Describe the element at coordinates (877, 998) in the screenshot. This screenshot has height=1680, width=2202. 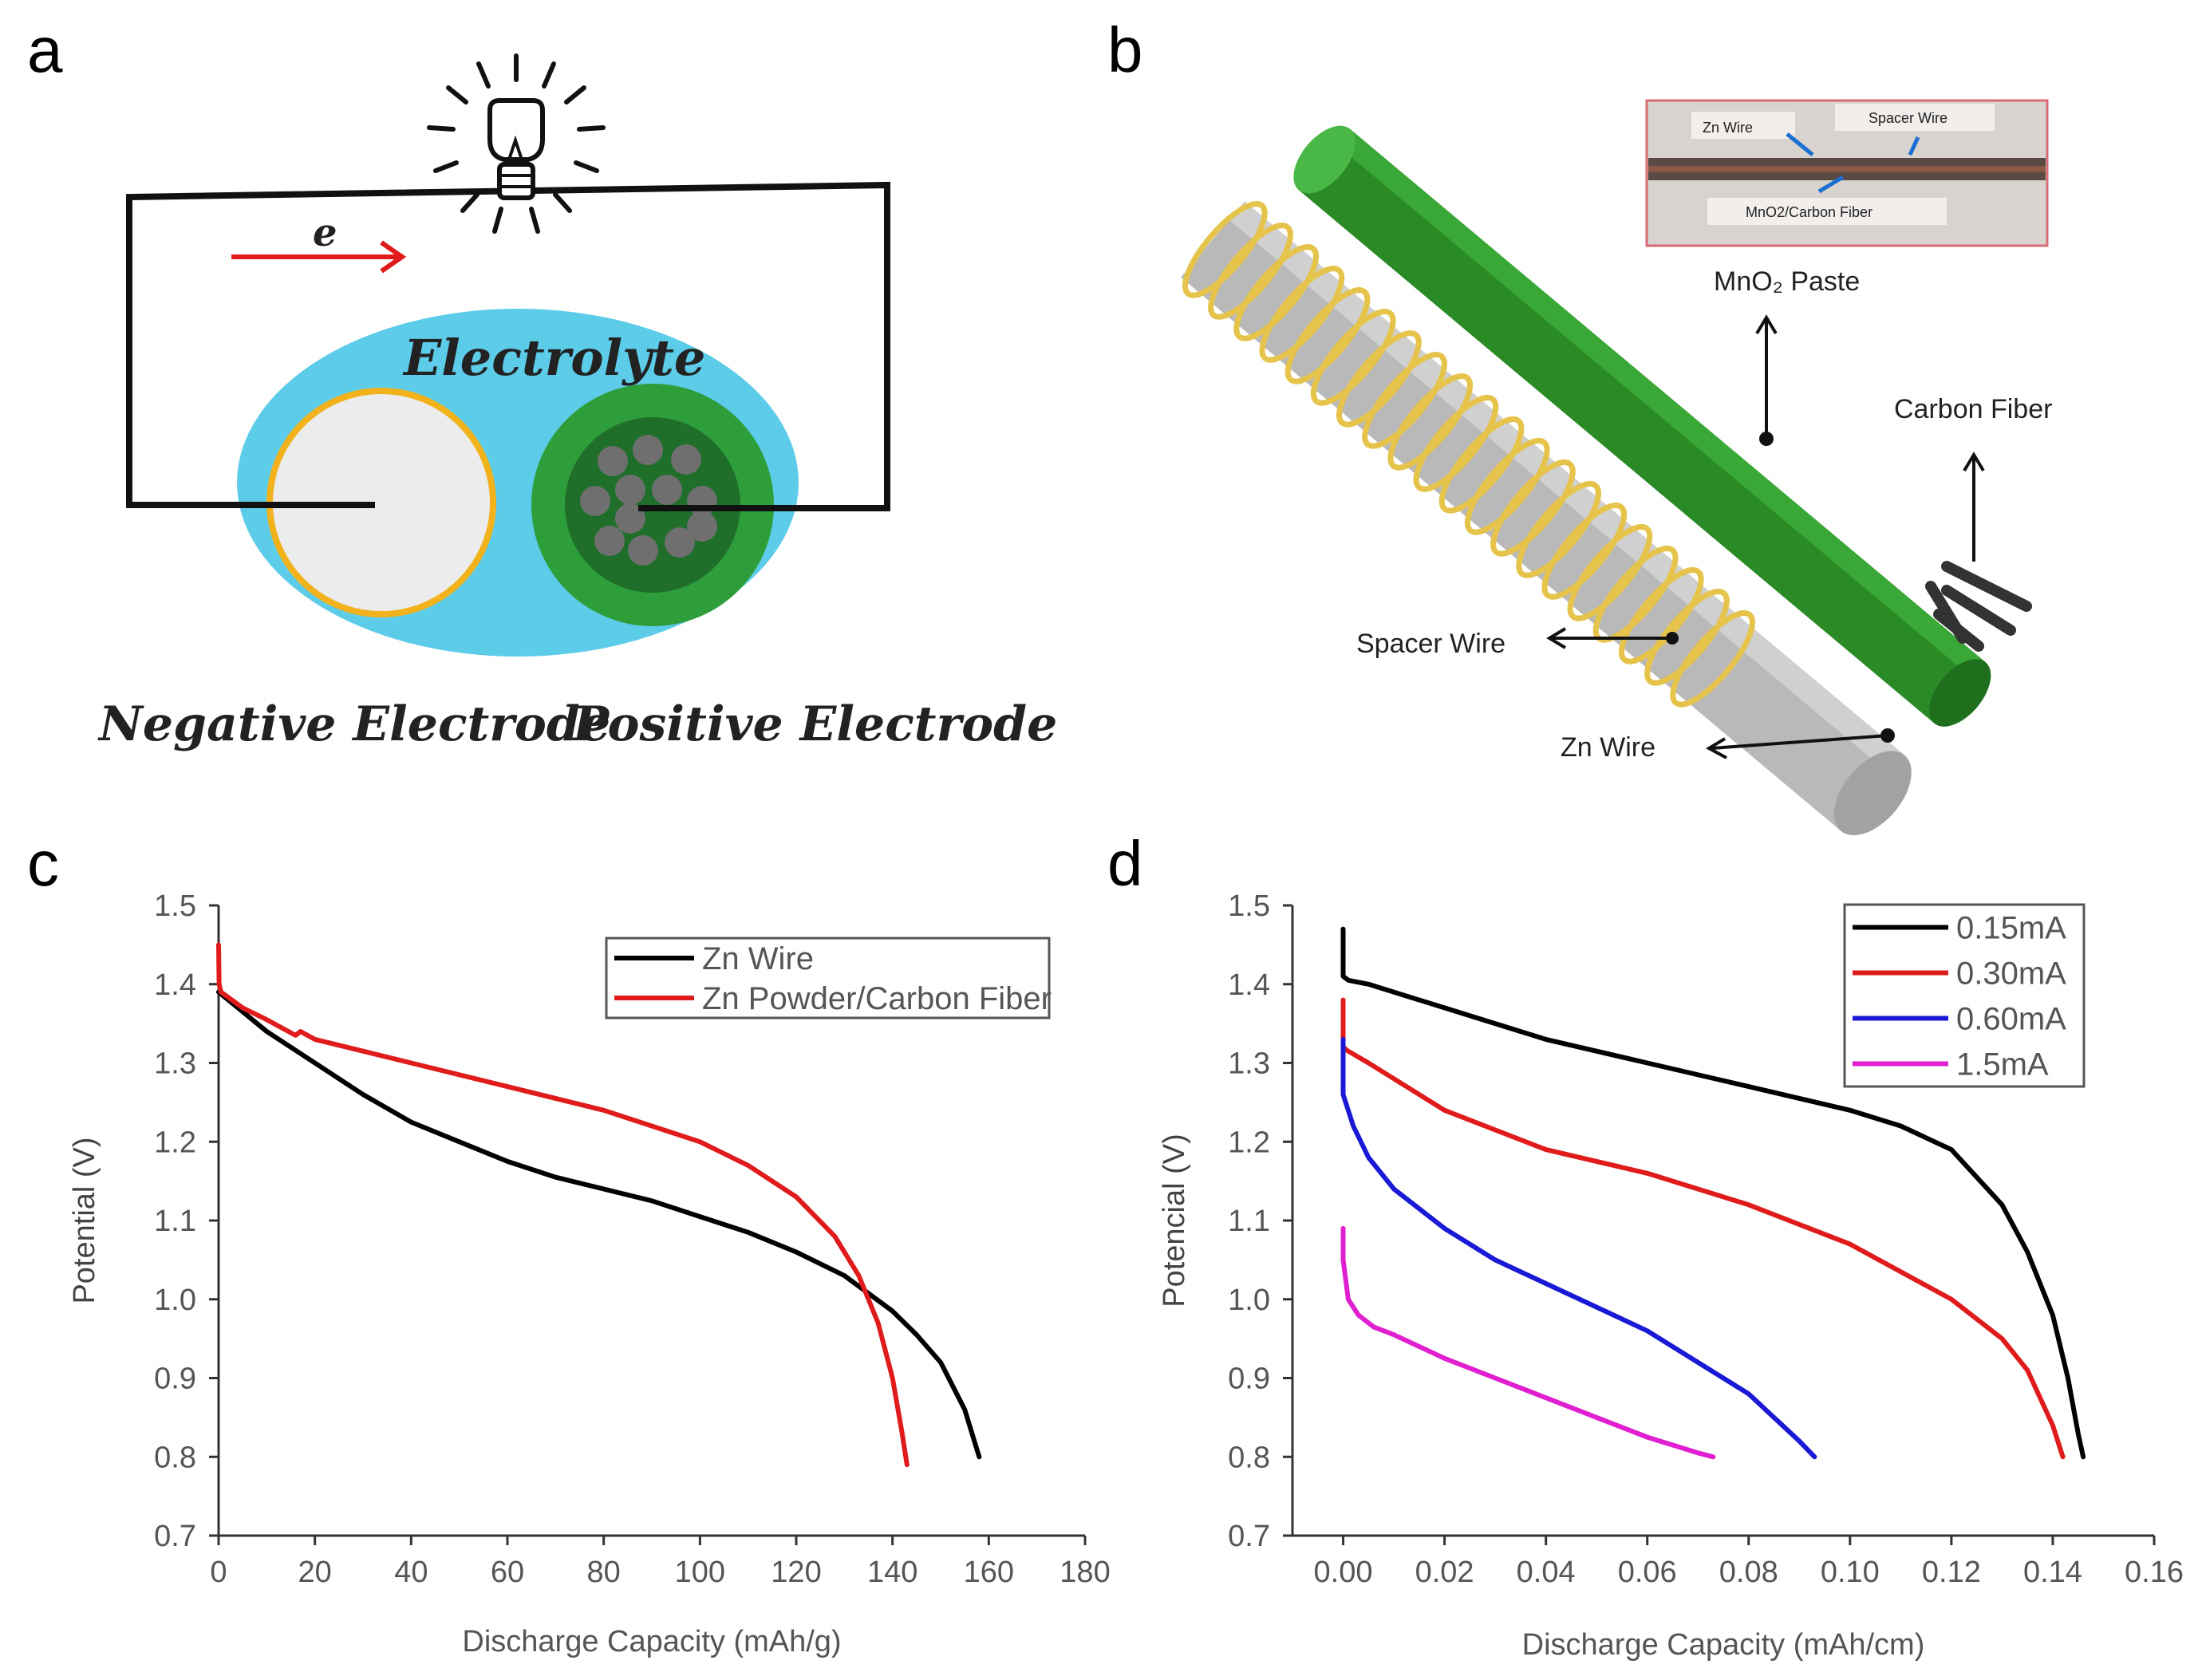
I see `legend-label: Zn Powder/Carbon Fiber` at that location.